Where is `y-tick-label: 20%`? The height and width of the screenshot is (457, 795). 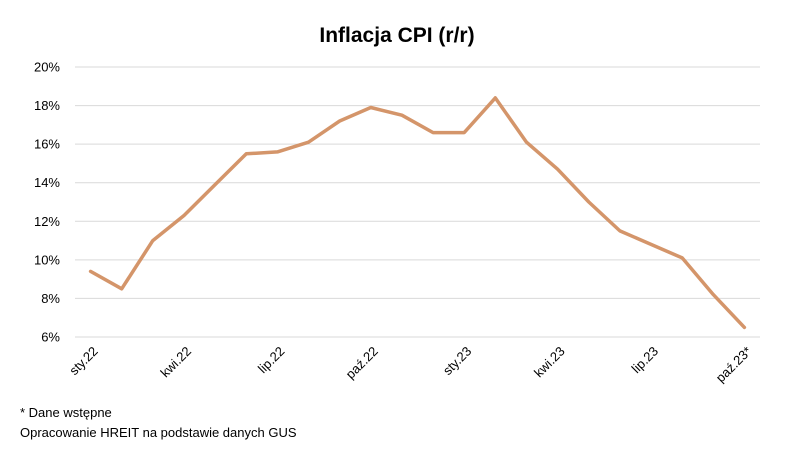
y-tick-label: 20% is located at coordinates (47, 67).